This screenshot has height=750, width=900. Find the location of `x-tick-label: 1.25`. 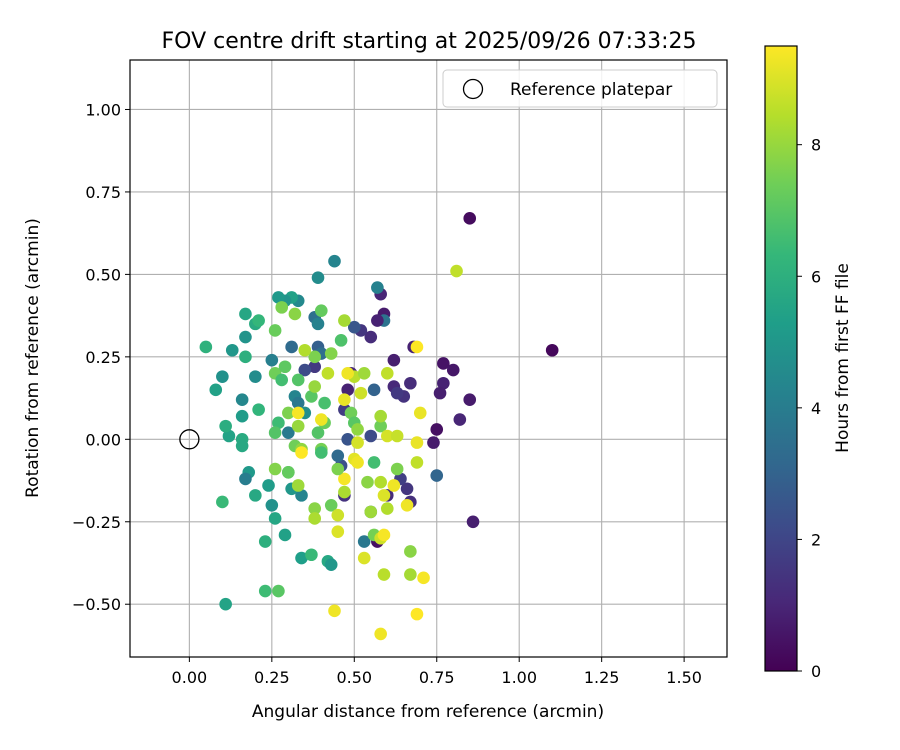

x-tick-label: 1.25 is located at coordinates (602, 677).